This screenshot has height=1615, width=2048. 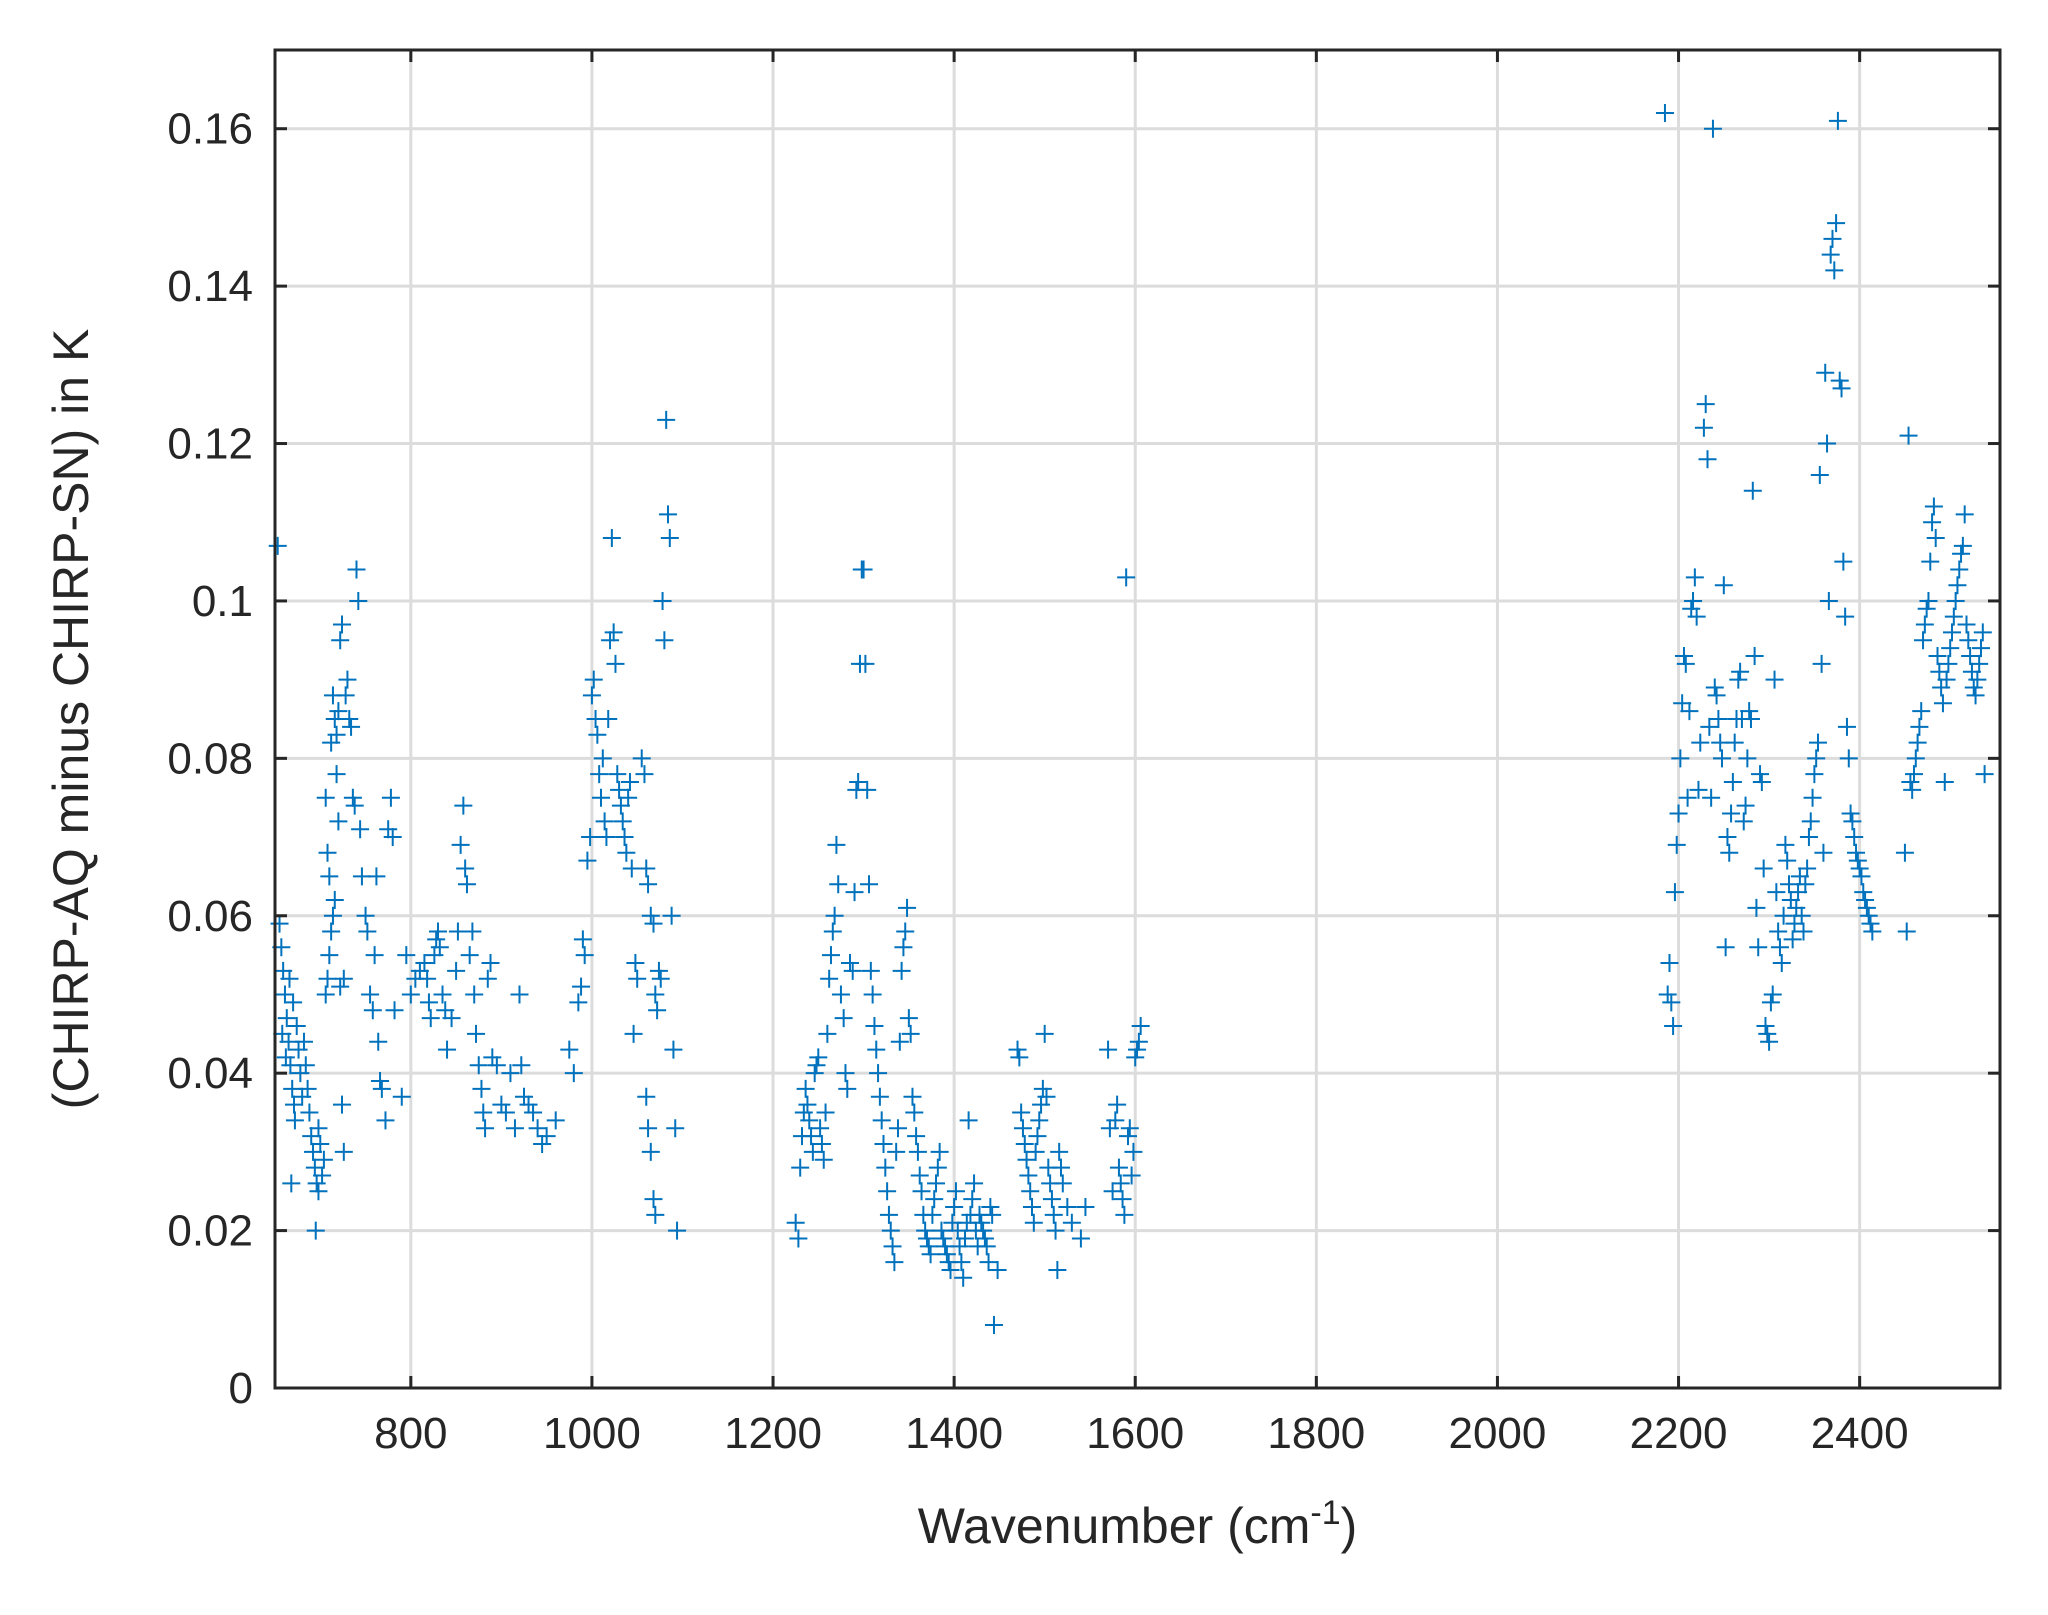 What do you see at coordinates (210, 916) in the screenshot?
I see `y-tick-label: 0.06` at bounding box center [210, 916].